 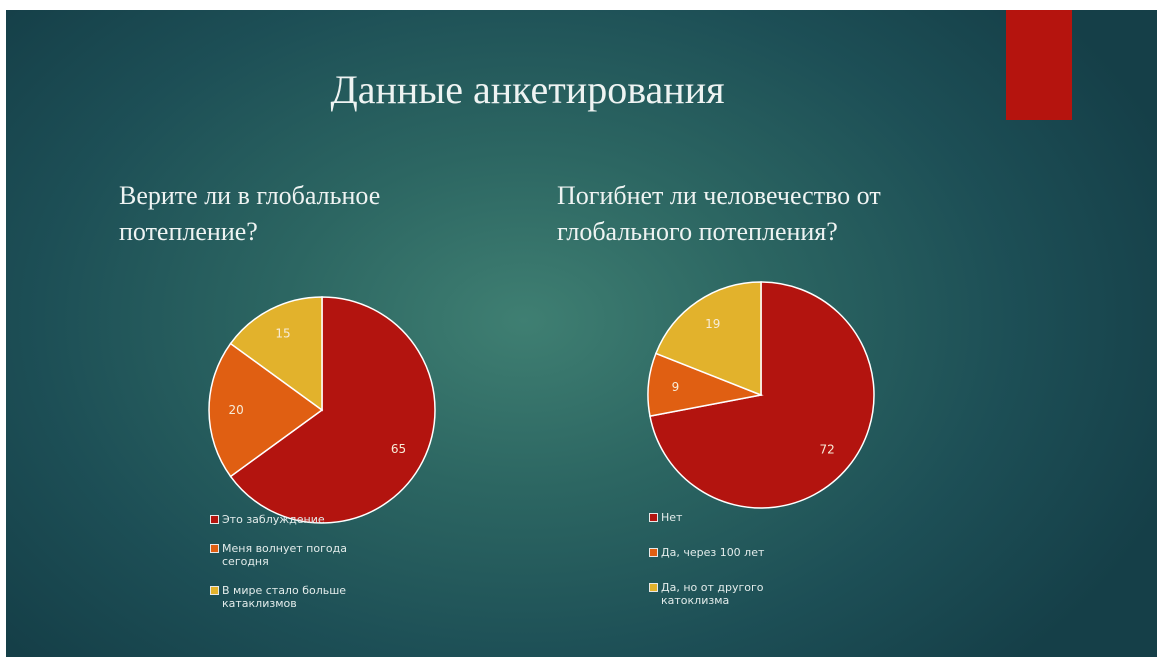 What do you see at coordinates (527, 89) in the screenshot?
I see `slide-title: Данные анкетирования` at bounding box center [527, 89].